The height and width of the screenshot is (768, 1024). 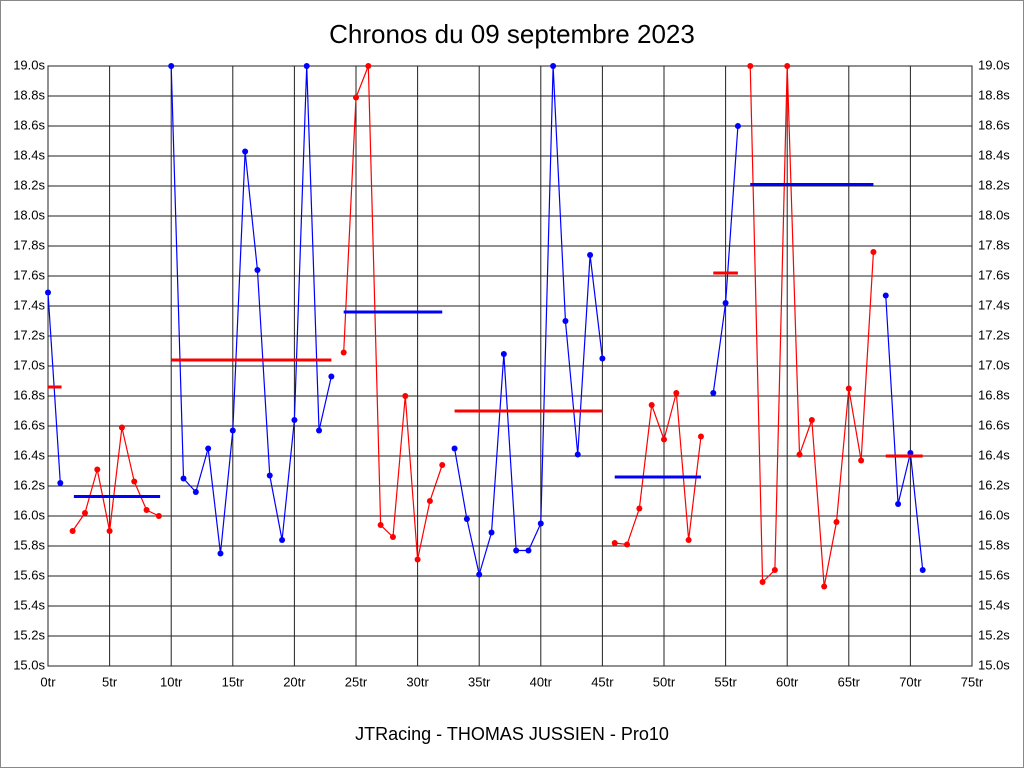 I want to click on y-tick-label: 15.2s, so click(x=29, y=634).